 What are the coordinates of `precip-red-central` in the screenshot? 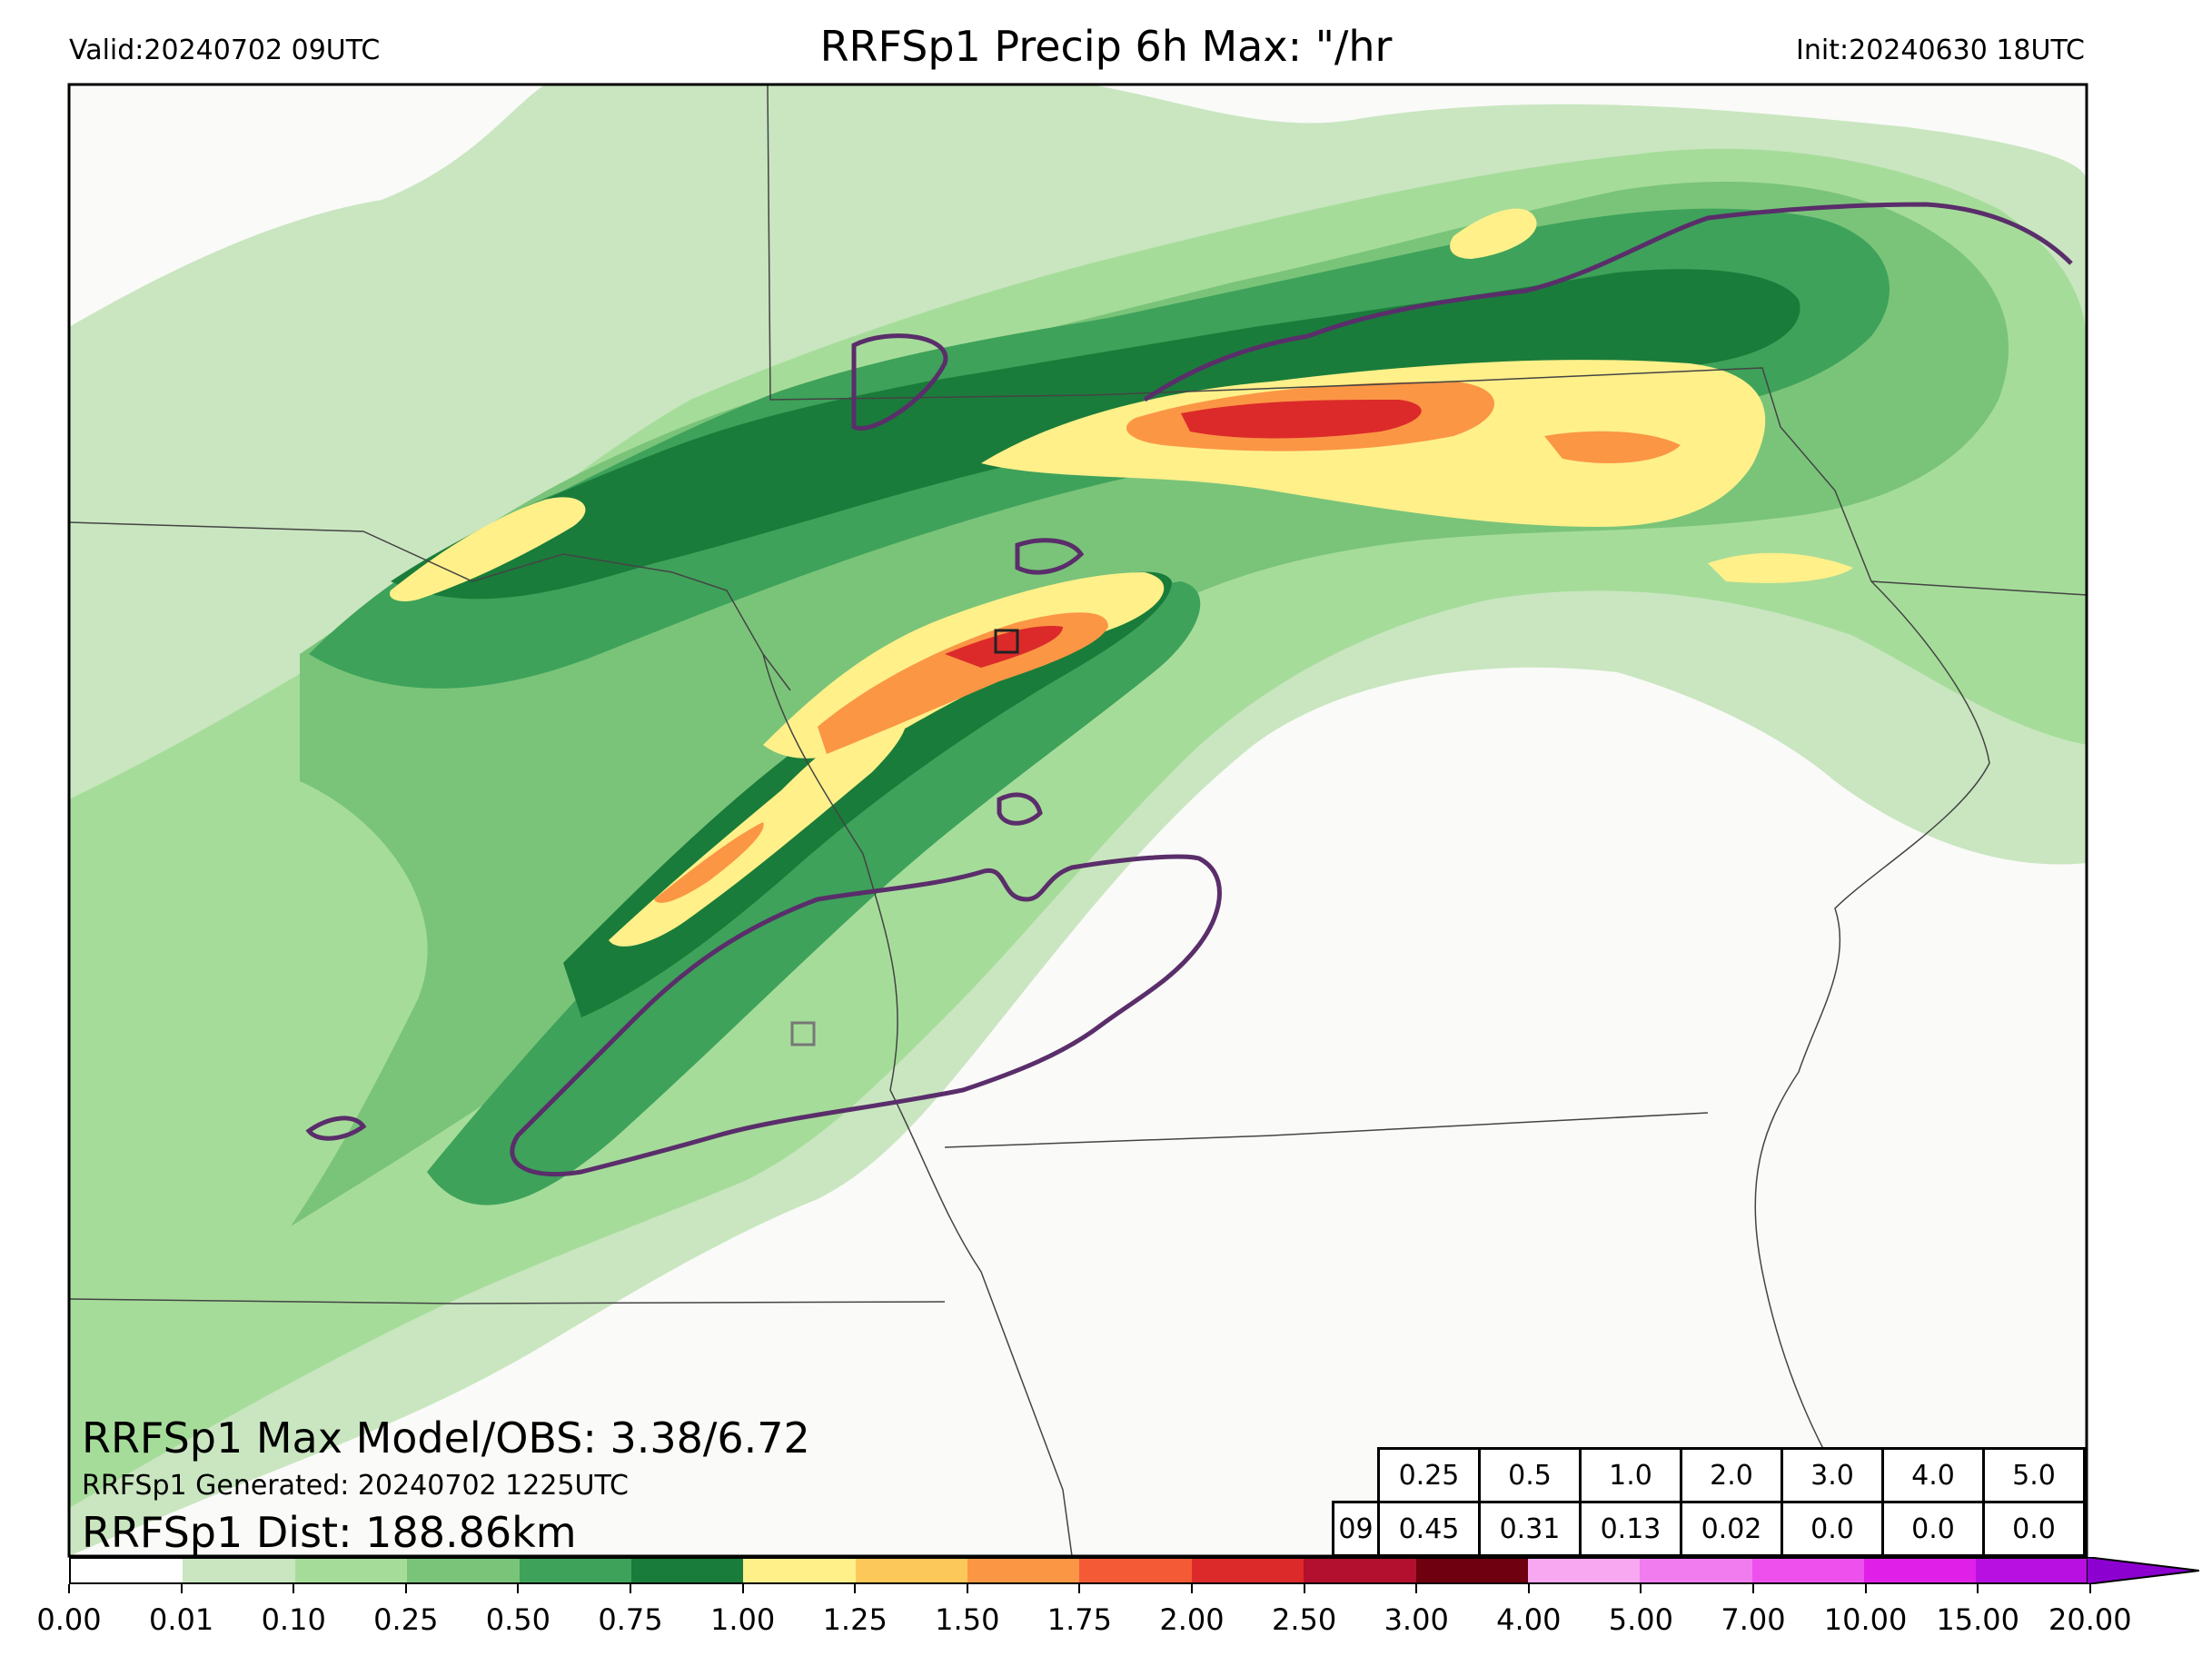 It's located at (1004, 647).